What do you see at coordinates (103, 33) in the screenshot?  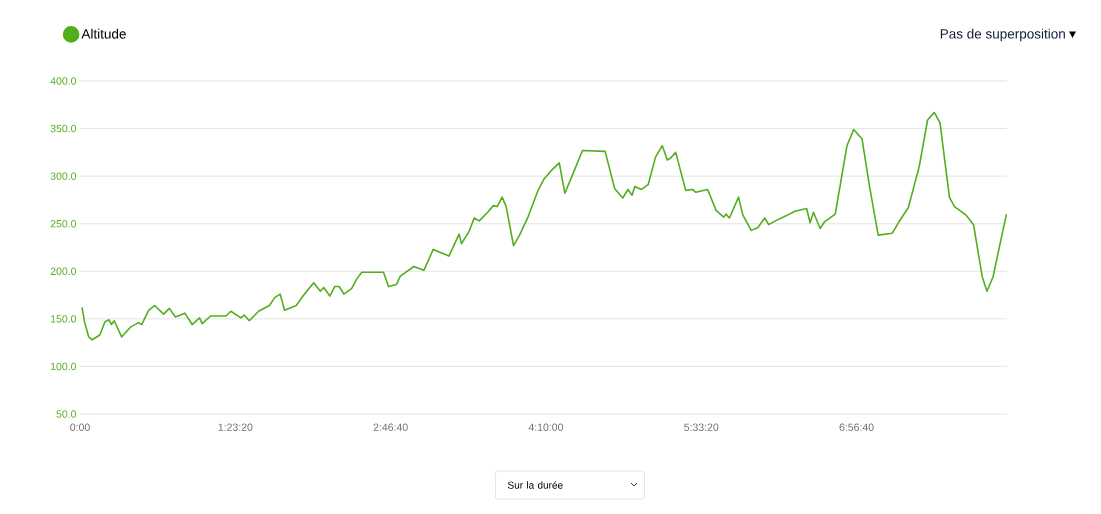 I see `legend-label: Altitude` at bounding box center [103, 33].